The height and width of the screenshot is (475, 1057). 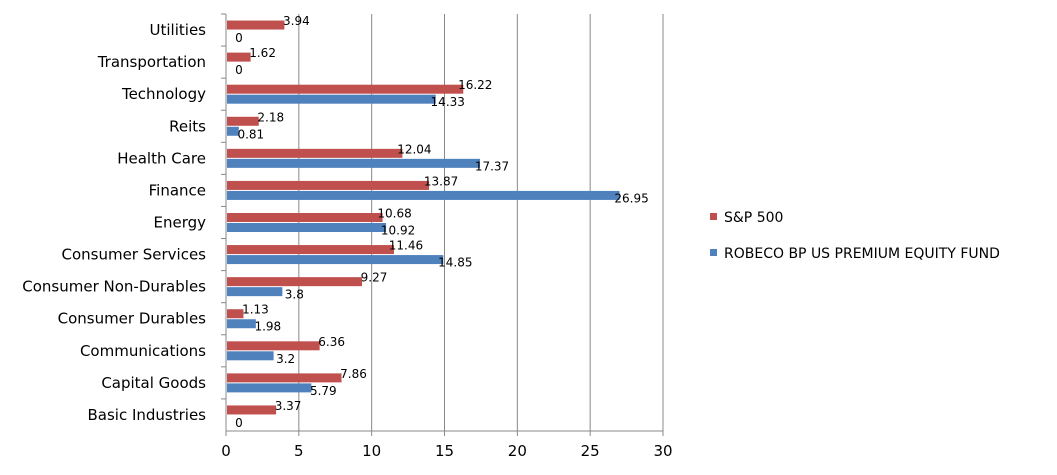 I want to click on bar-s-p-500-transportation, so click(x=239, y=57).